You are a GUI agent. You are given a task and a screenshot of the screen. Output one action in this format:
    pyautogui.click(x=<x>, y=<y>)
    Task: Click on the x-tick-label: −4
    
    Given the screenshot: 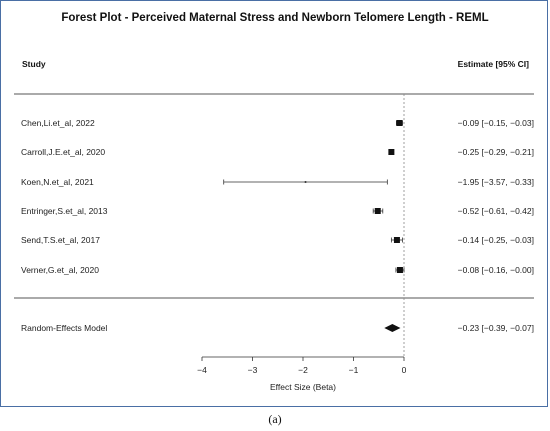 What is the action you would take?
    pyautogui.click(x=202, y=370)
    